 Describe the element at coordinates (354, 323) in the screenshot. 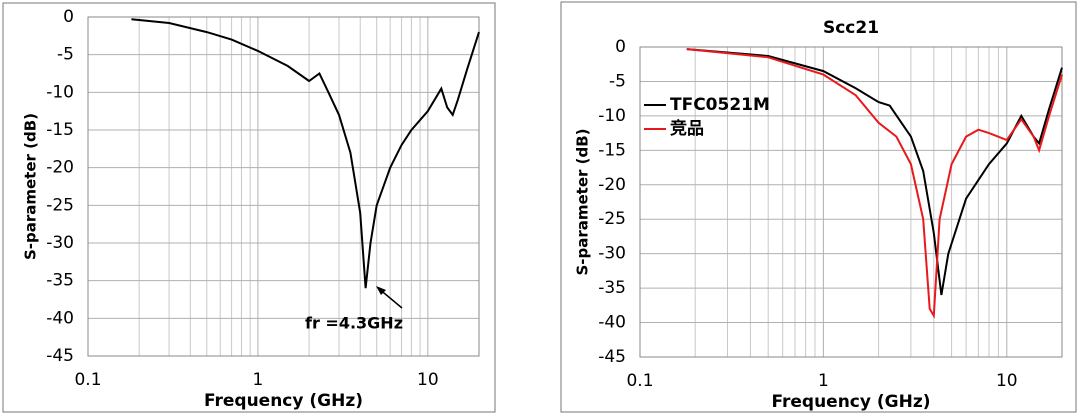

I see `annotation: fr =4.3GHz` at that location.